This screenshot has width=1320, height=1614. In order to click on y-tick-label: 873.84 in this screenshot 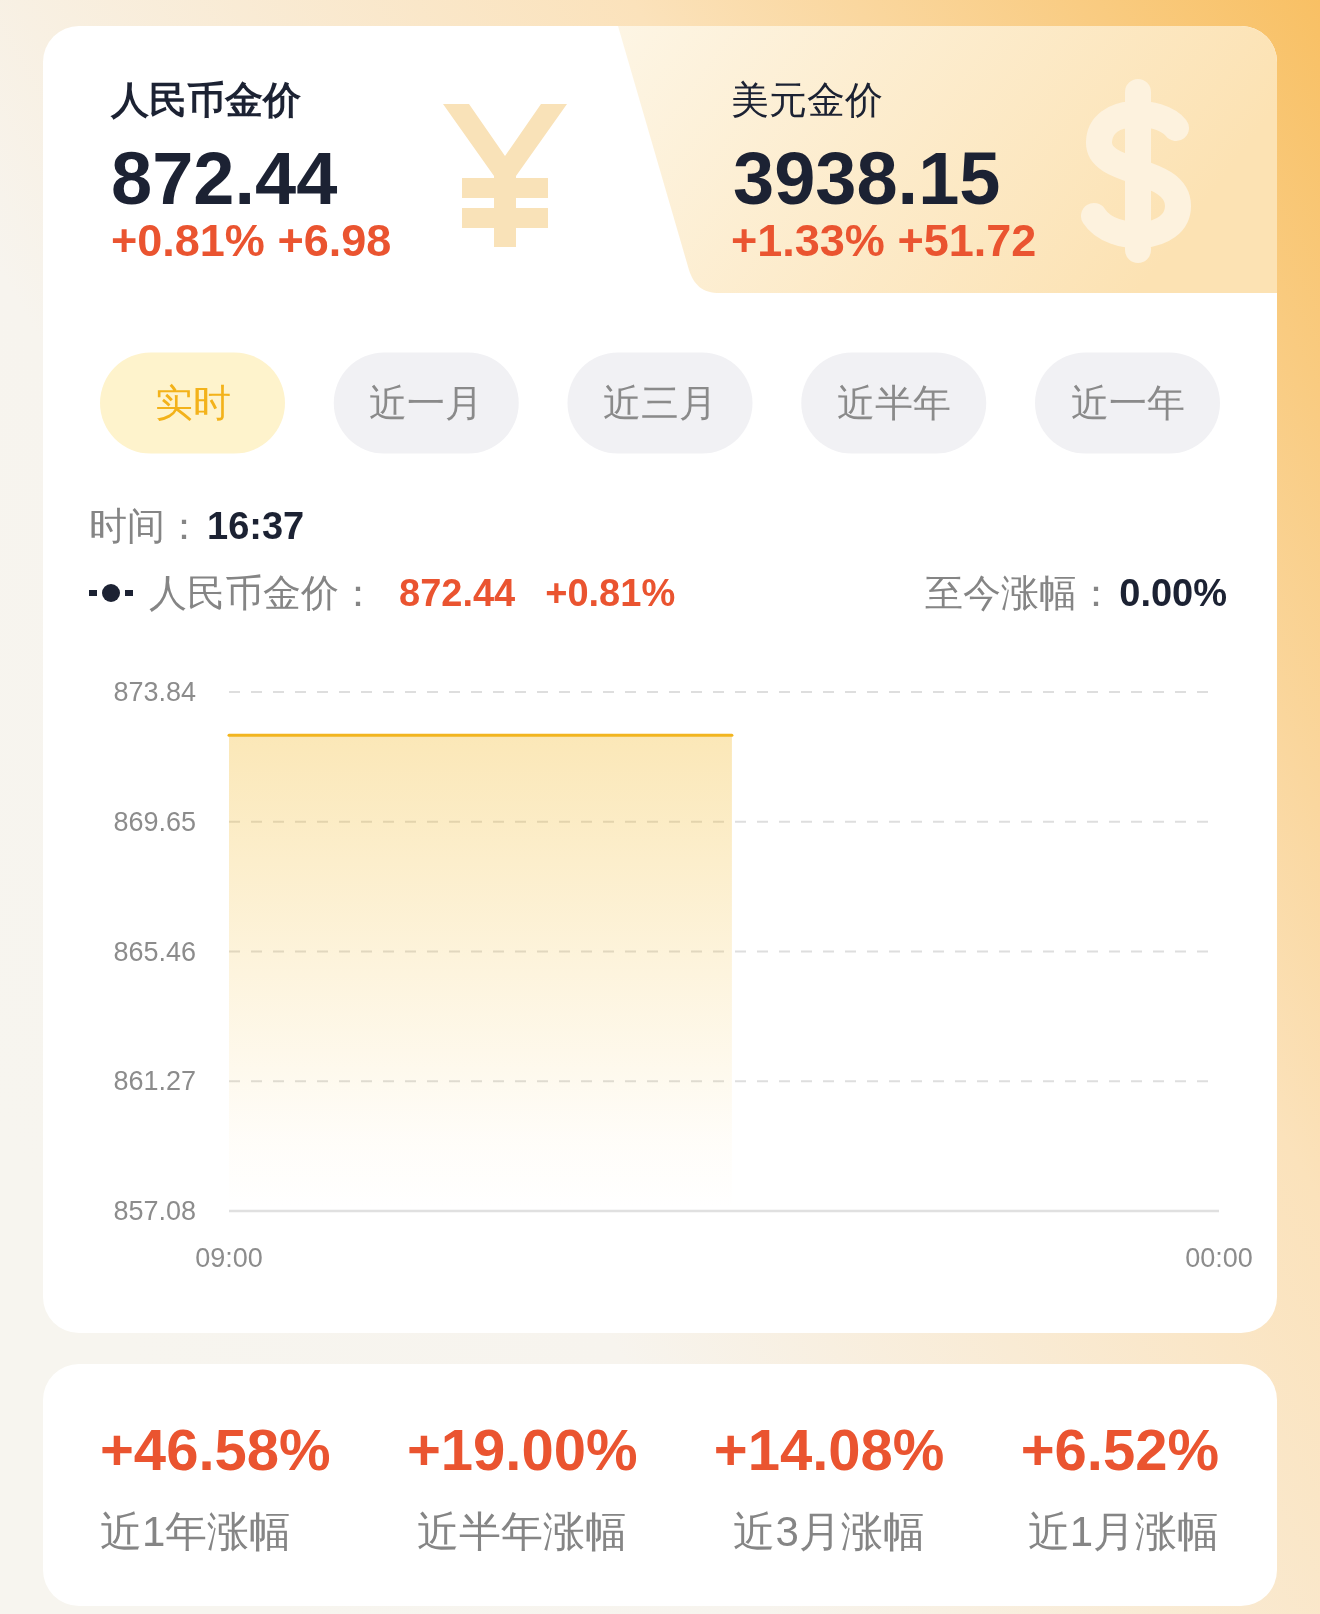, I will do `click(154, 692)`.